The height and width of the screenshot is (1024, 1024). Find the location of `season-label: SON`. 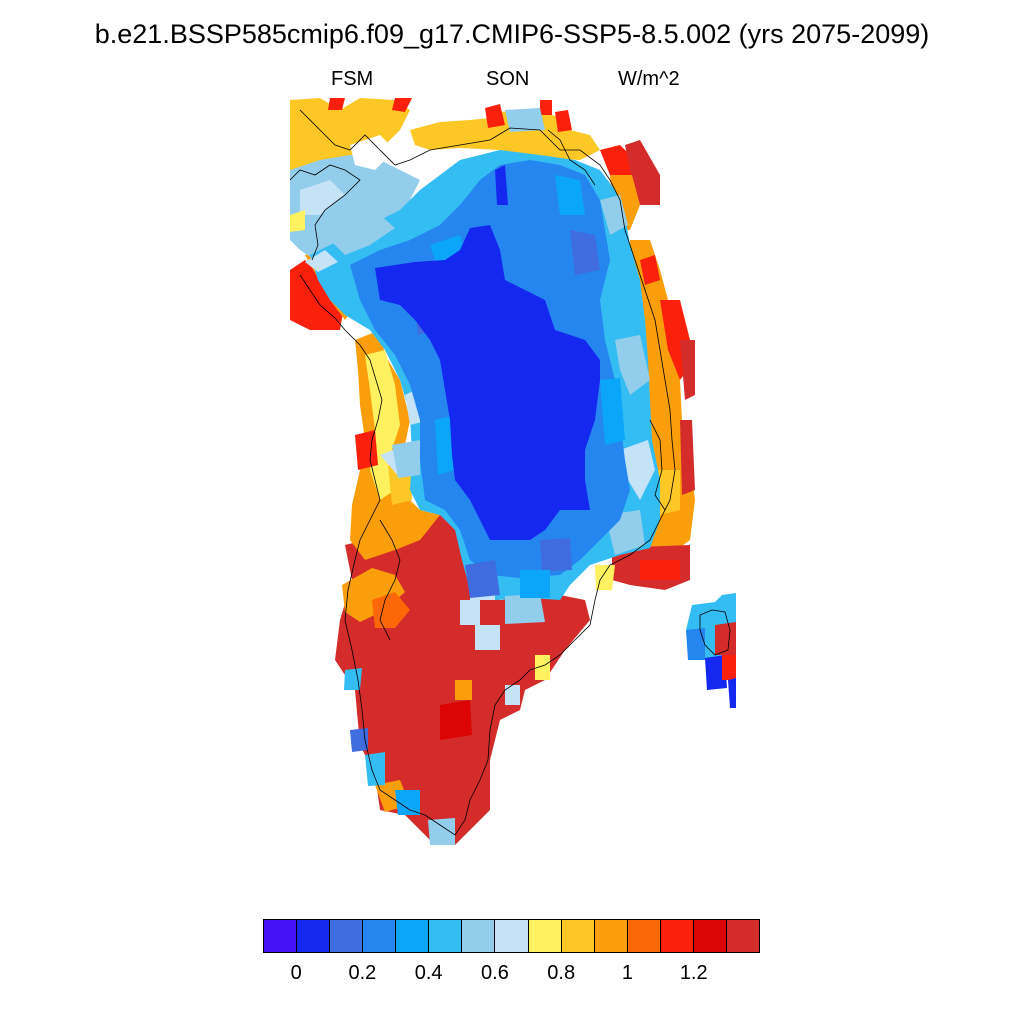

season-label: SON is located at coordinates (508, 79).